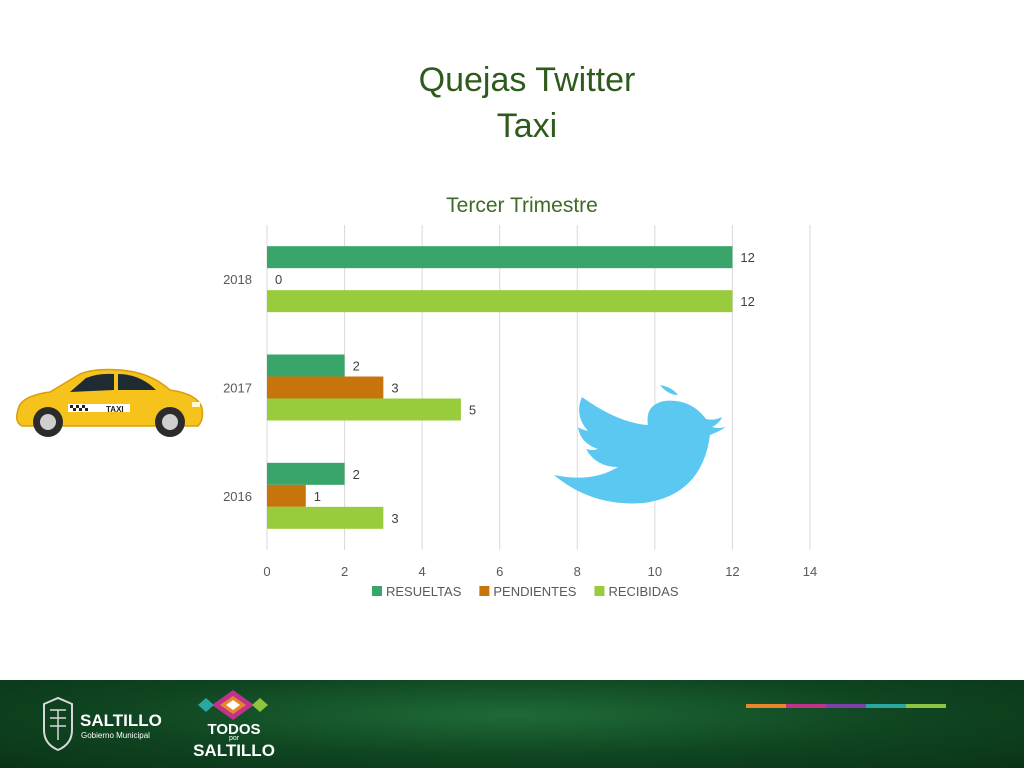  What do you see at coordinates (499, 571) in the screenshot?
I see `x-tick-label: 6` at bounding box center [499, 571].